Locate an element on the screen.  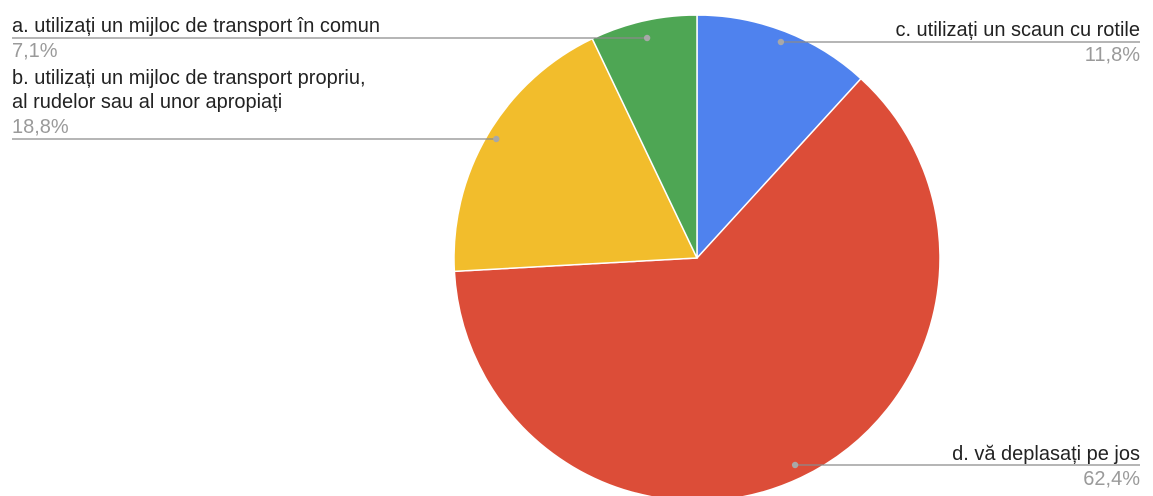
slice-percentage: 7,1% is located at coordinates (35, 51).